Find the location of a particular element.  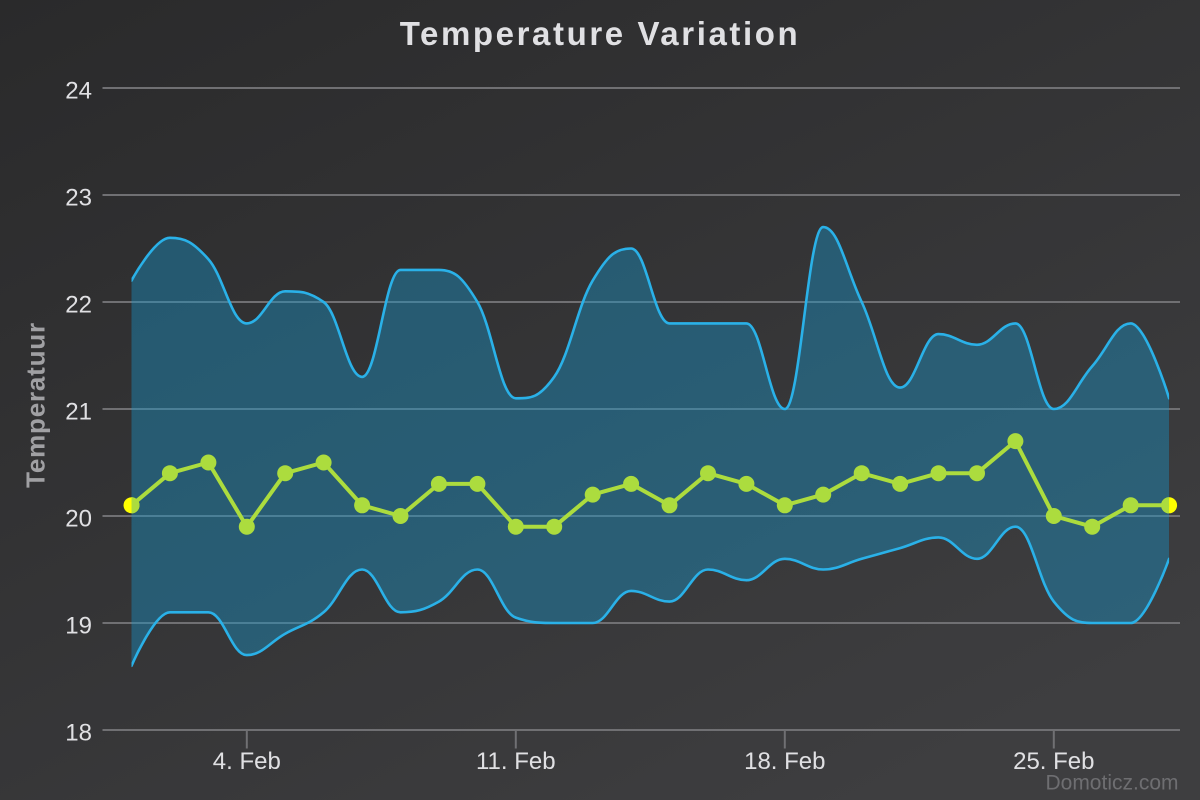

svg-text: 20 is located at coordinates (78, 519).